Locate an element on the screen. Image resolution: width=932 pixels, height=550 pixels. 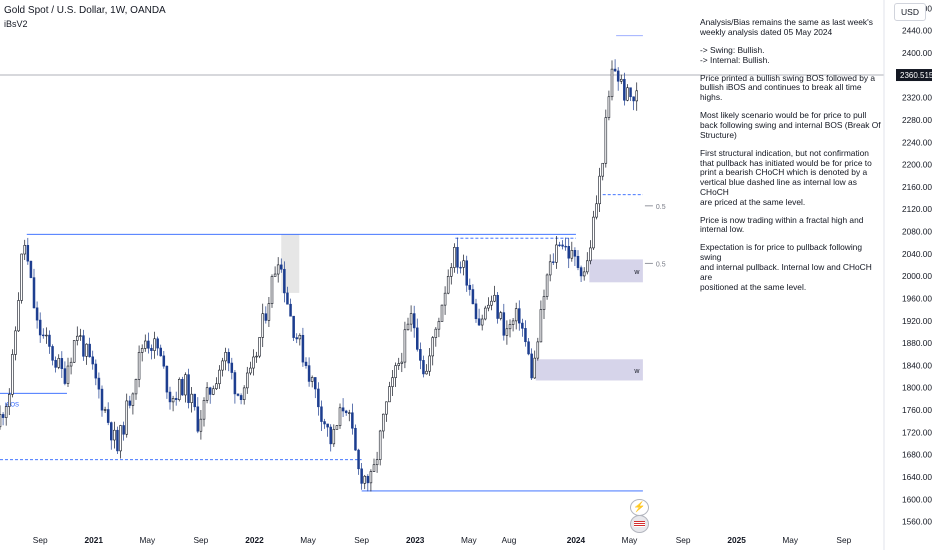
price-tick-label: 1960.000 is located at coordinates (917, 298).